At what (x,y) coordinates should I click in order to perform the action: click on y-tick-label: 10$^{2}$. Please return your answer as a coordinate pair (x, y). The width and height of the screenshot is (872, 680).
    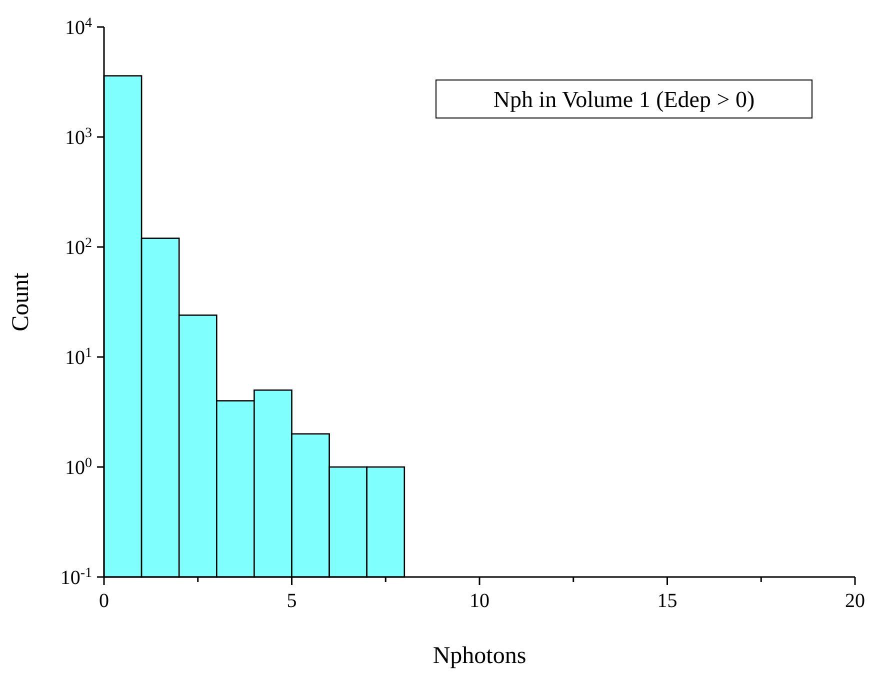
    Looking at the image, I should click on (78, 247).